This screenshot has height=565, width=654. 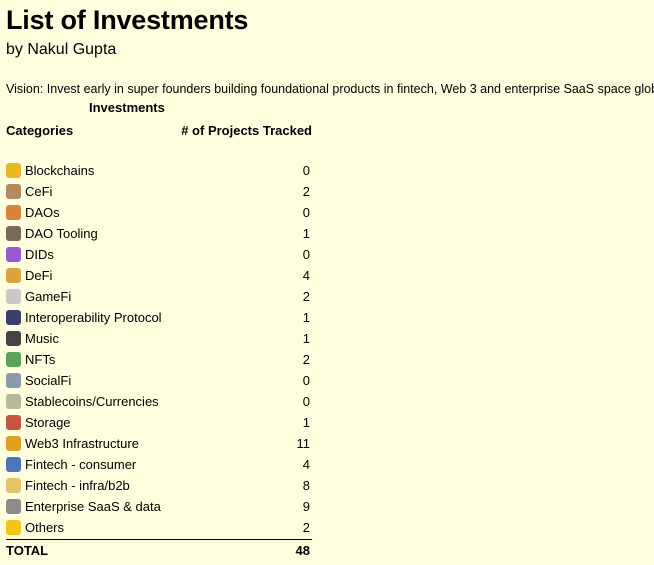 I want to click on category-cell: Fintech - consumer, so click(x=71, y=464).